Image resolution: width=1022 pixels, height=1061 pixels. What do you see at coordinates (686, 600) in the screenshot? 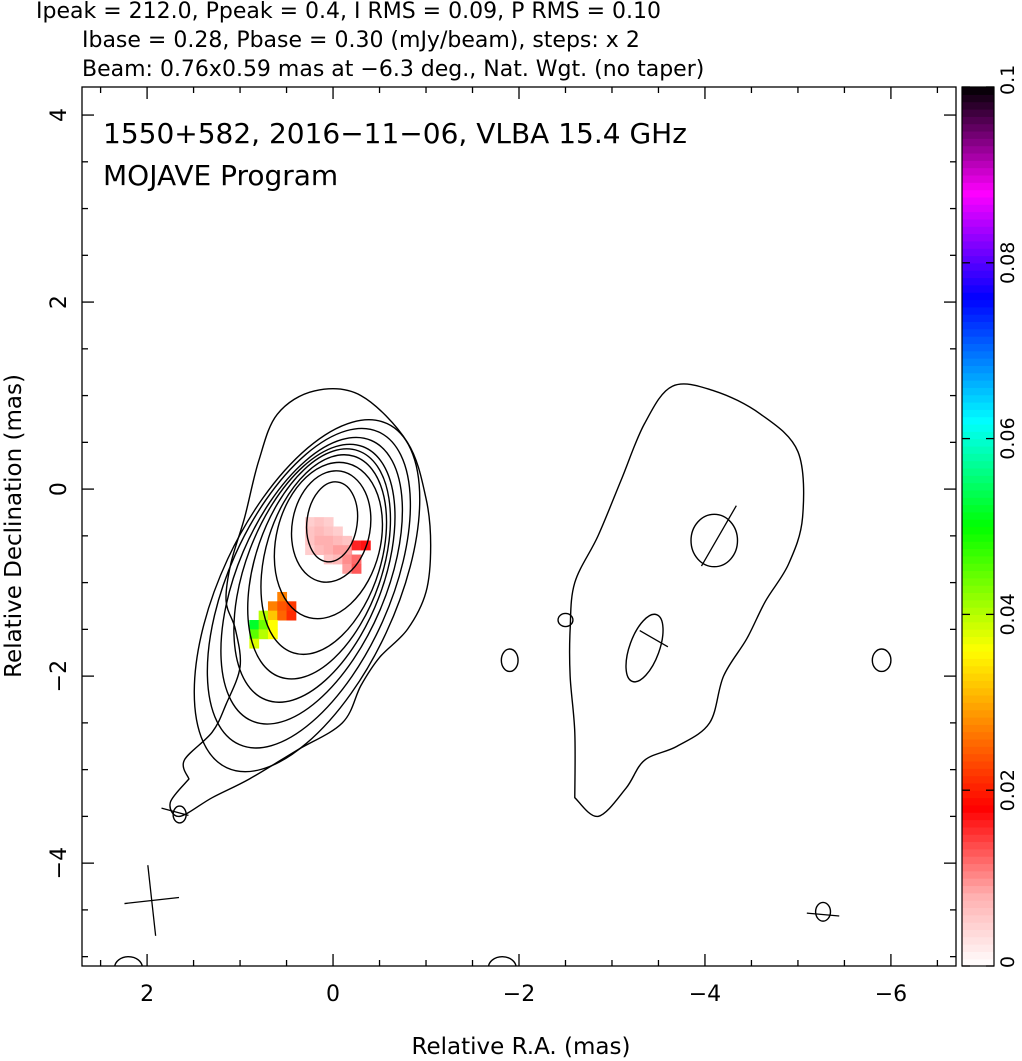
I see `jet-contour` at bounding box center [686, 600].